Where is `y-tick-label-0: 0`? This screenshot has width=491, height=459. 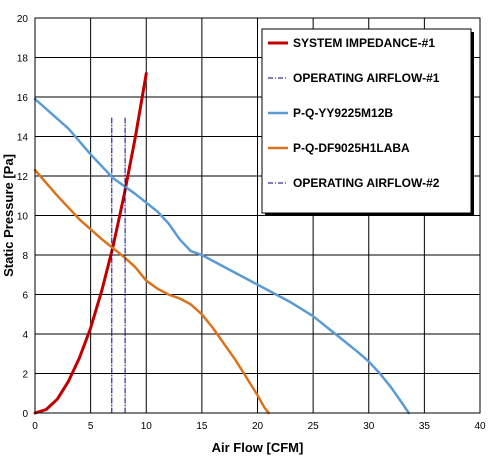
y-tick-label-0: 0 is located at coordinates (25, 414).